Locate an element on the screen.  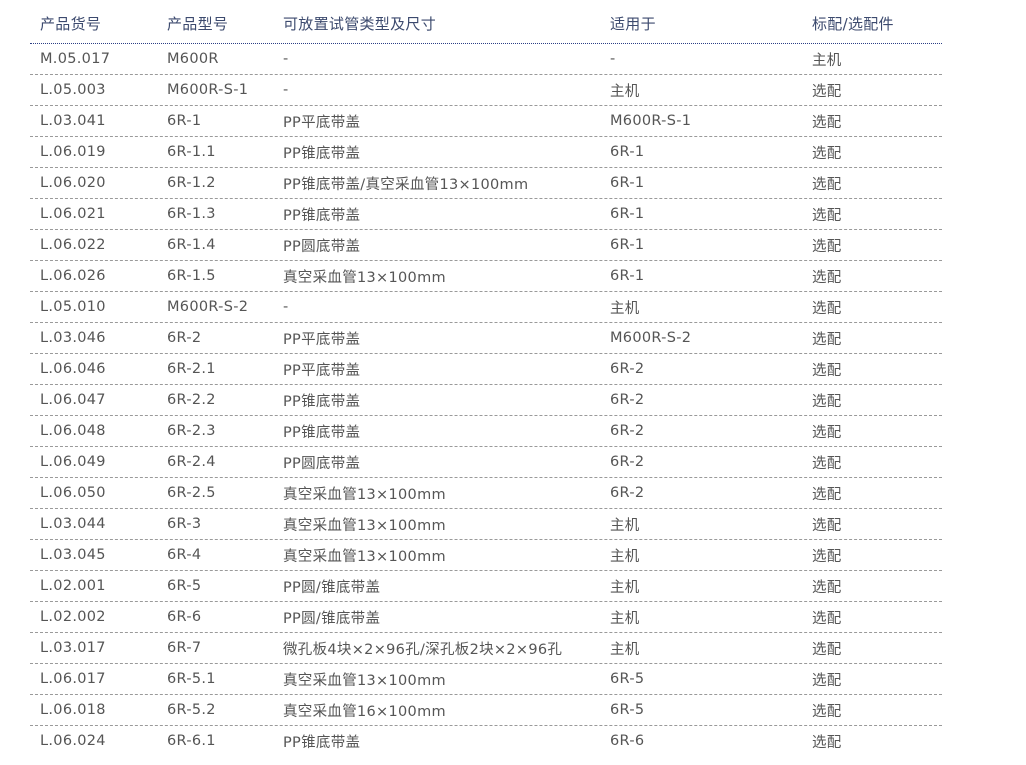
table-row: L.05.003 M600R-S-1 - 主机 选配 is located at coordinates (486, 90).